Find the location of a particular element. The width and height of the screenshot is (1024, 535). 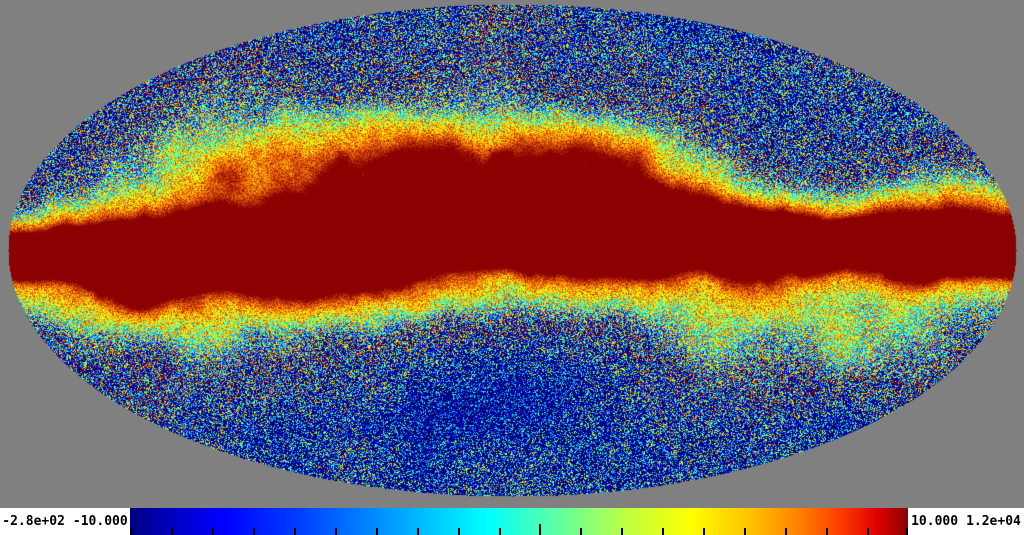

colorbar-left-labels: -2.8e+02 -10.000 is located at coordinates (65, 521).